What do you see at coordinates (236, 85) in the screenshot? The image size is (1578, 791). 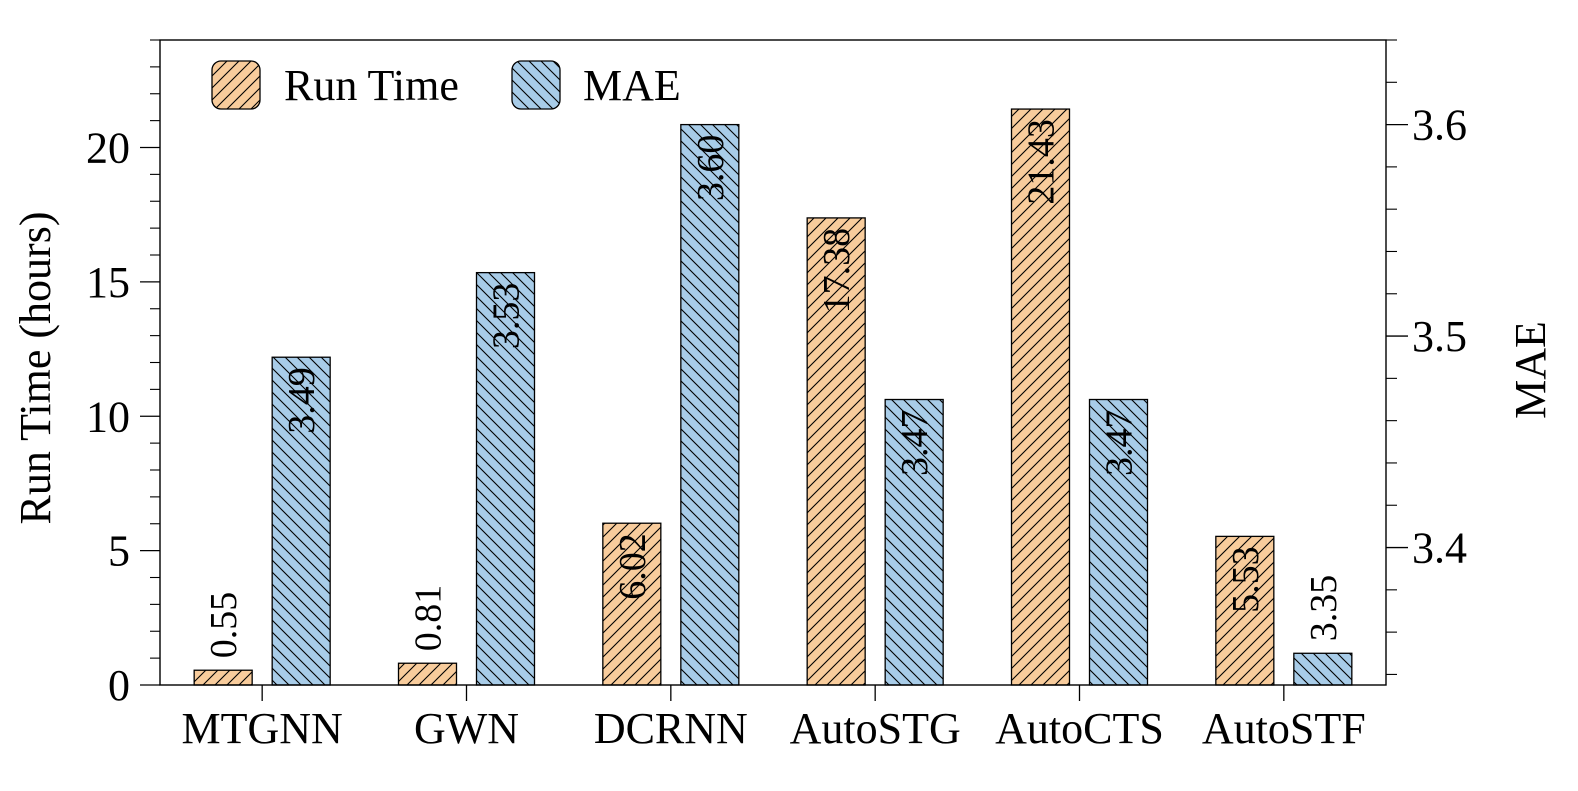 I see `legend-swatch-run-time` at bounding box center [236, 85].